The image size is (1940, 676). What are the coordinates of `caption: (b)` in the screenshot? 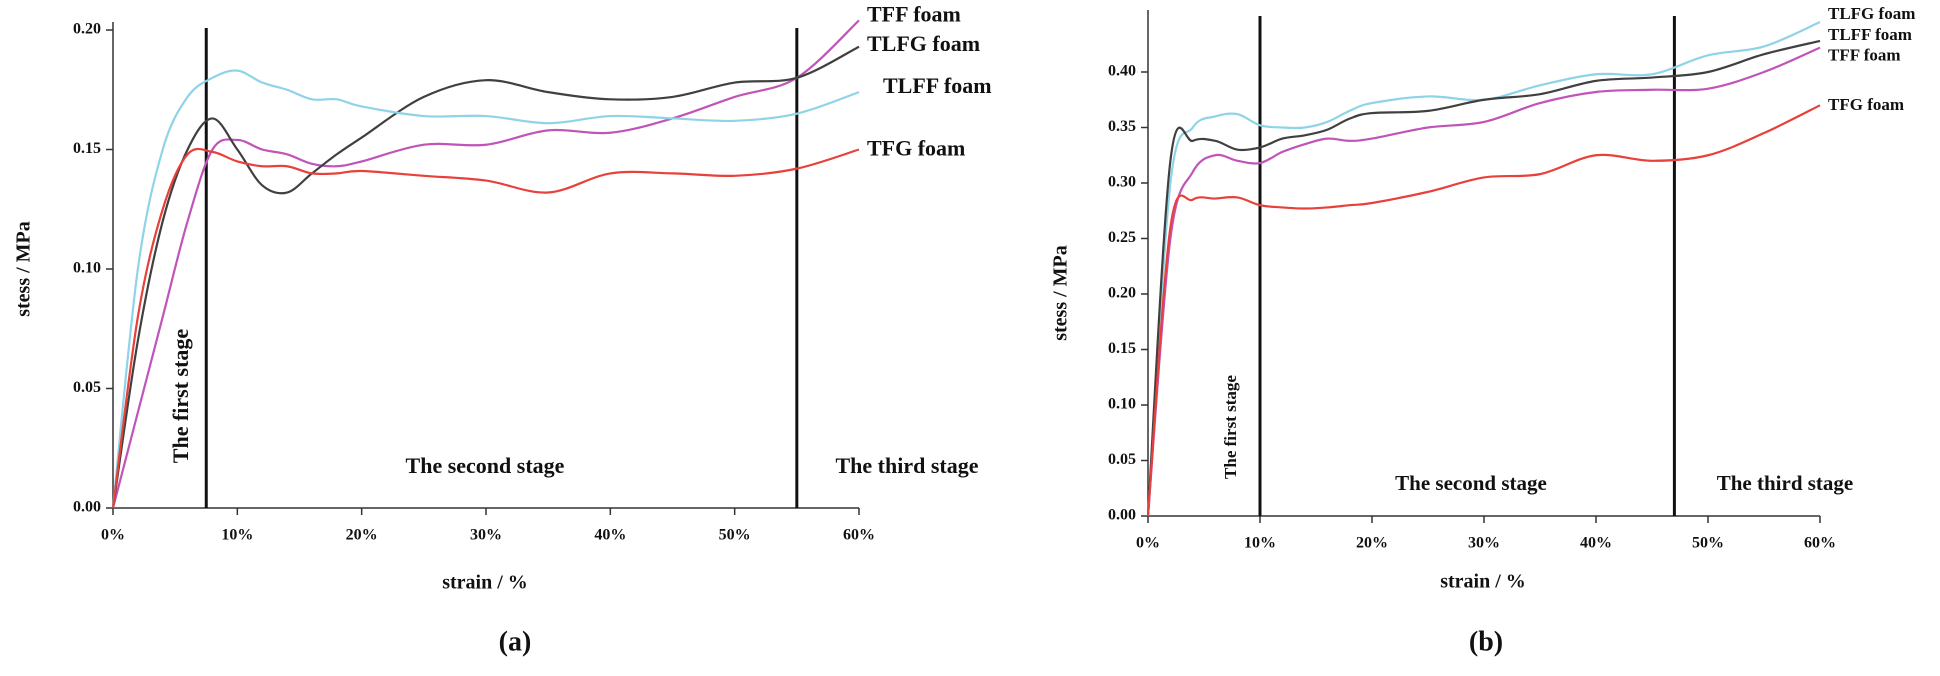 It's located at (1486, 641).